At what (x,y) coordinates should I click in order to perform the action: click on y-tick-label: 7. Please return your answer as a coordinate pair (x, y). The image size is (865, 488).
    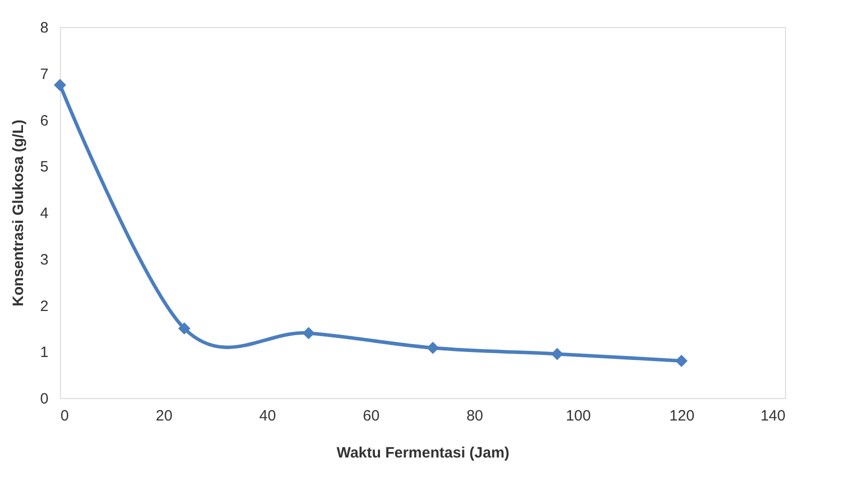
    Looking at the image, I should click on (44, 74).